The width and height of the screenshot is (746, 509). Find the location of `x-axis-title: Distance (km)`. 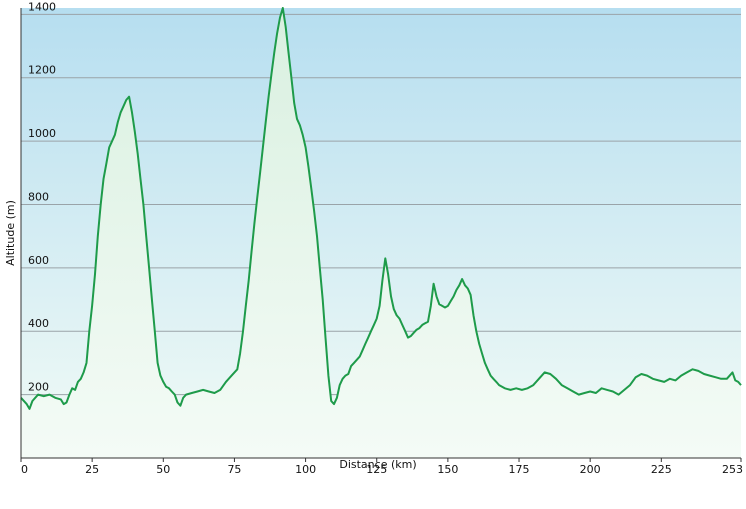

x-axis-title: Distance (km) is located at coordinates (377, 464).